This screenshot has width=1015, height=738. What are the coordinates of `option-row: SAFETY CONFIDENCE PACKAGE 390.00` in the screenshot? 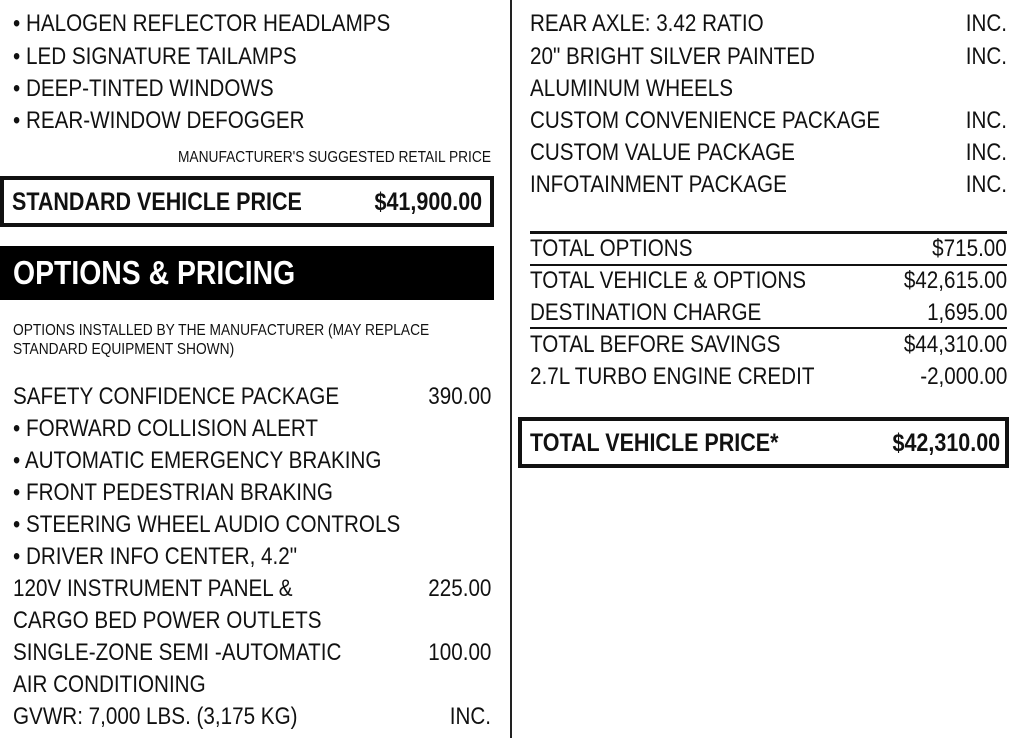 It's located at (252, 397).